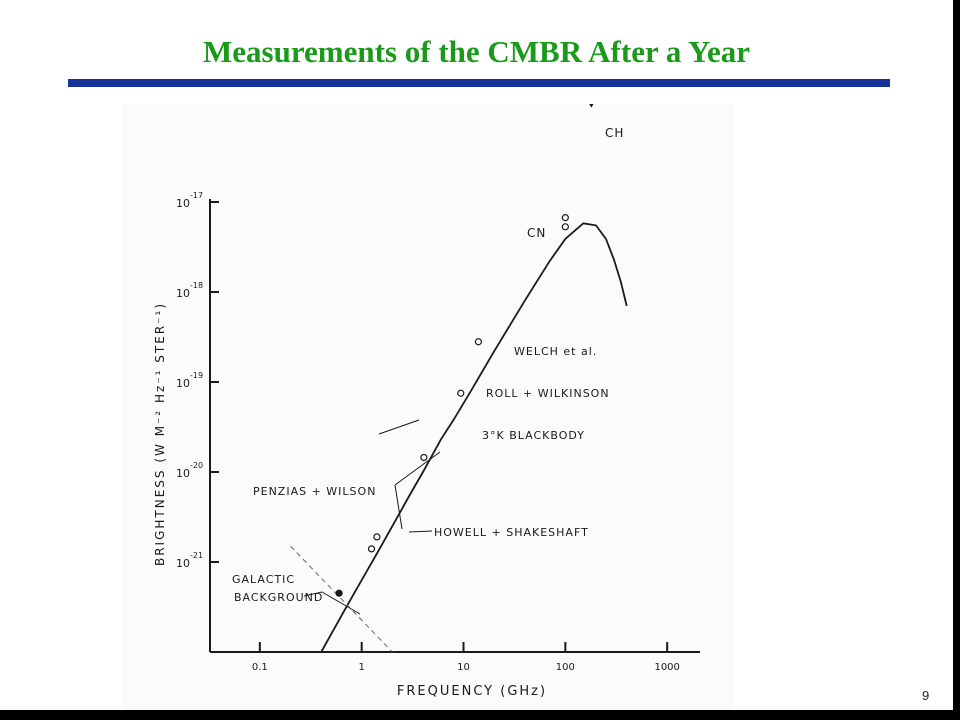 The height and width of the screenshot is (720, 960). I want to click on annotation-ch: CH, so click(614, 133).